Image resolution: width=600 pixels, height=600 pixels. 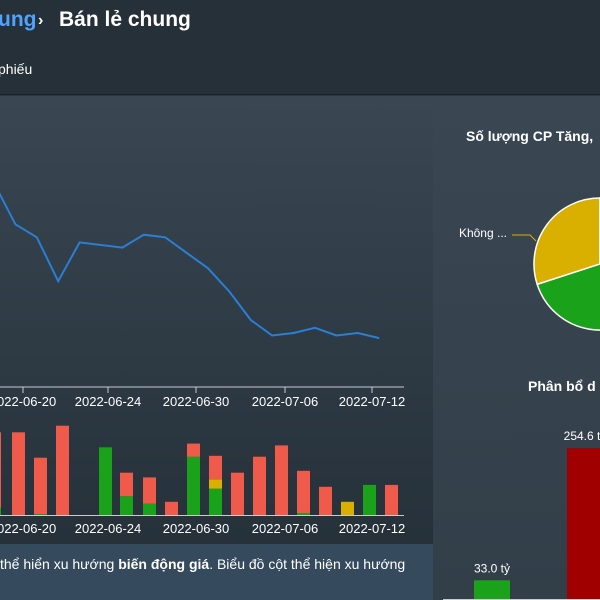 What do you see at coordinates (524, 238) in the screenshot?
I see `pie-label-leader` at bounding box center [524, 238].